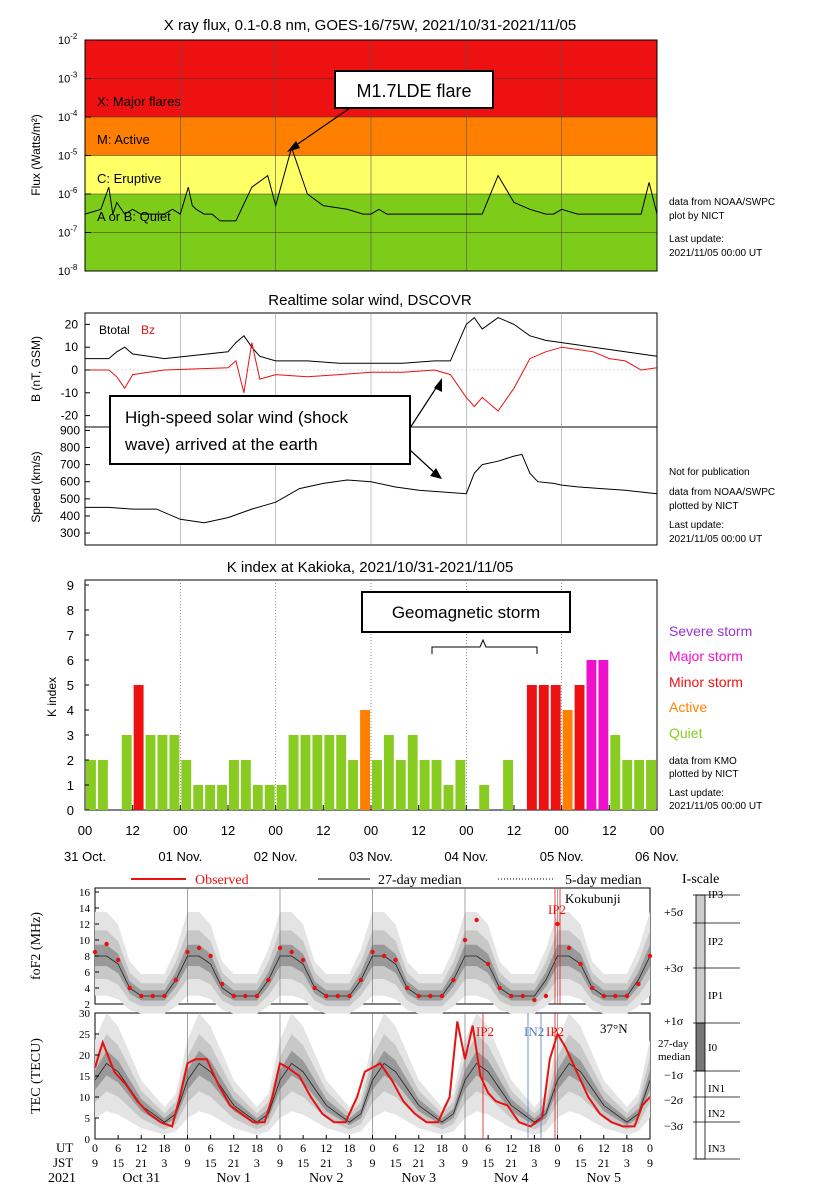 This screenshot has width=820, height=1200. What do you see at coordinates (372, 1074) in the screenshot?
I see `tec-observed-line` at bounding box center [372, 1074].